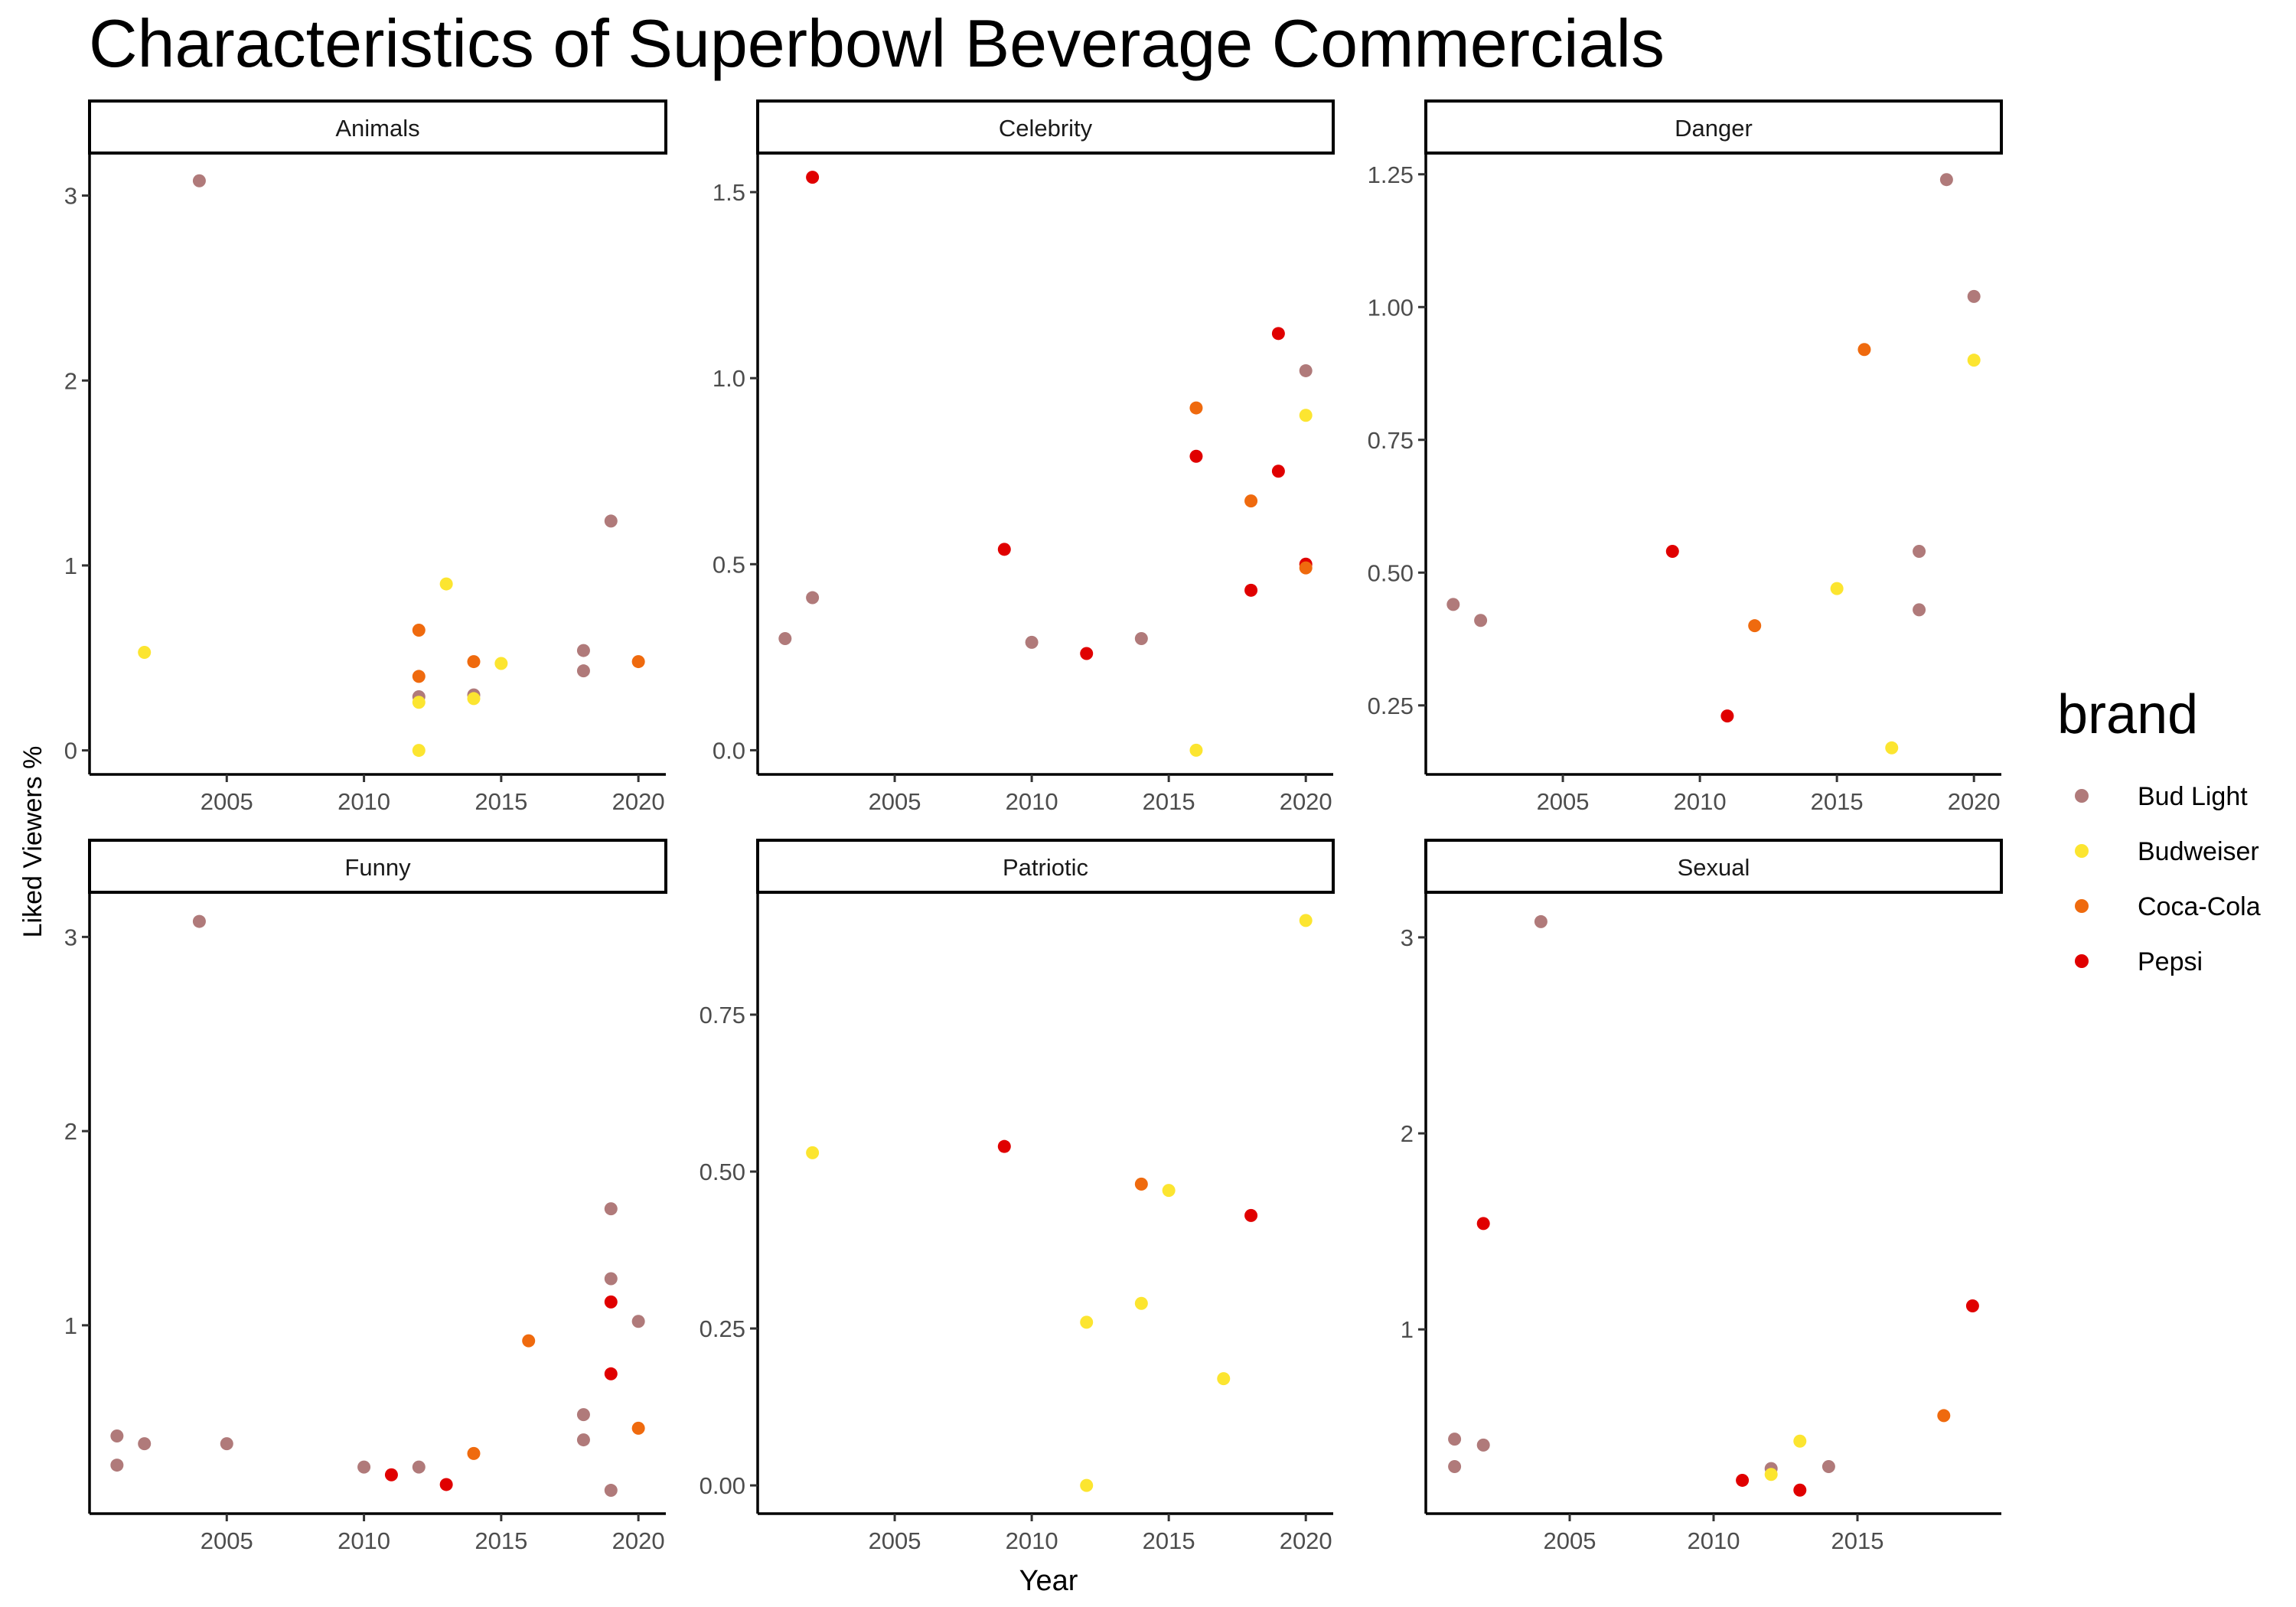 The height and width of the screenshot is (1607, 2296). Describe the element at coordinates (2082, 906) in the screenshot. I see `legend-key-coca-cola` at that location.